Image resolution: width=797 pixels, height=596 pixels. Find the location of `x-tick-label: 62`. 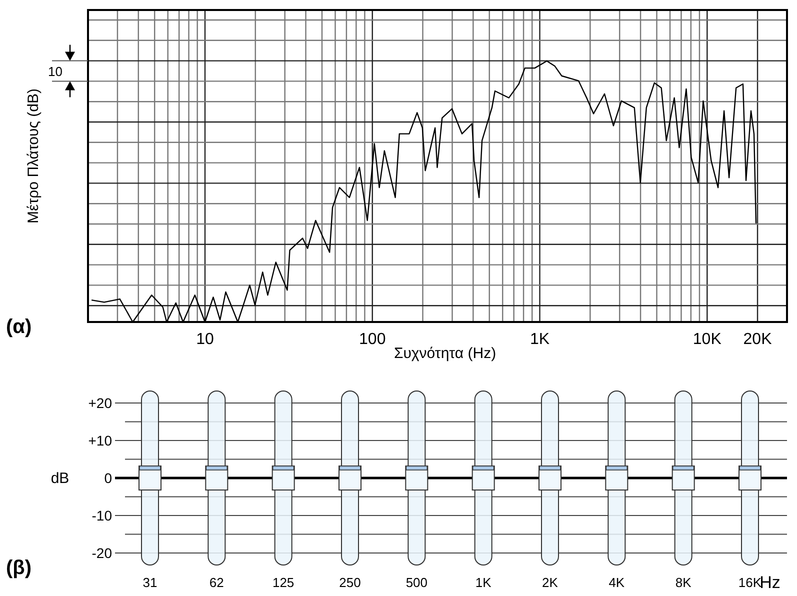

x-tick-label: 62 is located at coordinates (216, 582).